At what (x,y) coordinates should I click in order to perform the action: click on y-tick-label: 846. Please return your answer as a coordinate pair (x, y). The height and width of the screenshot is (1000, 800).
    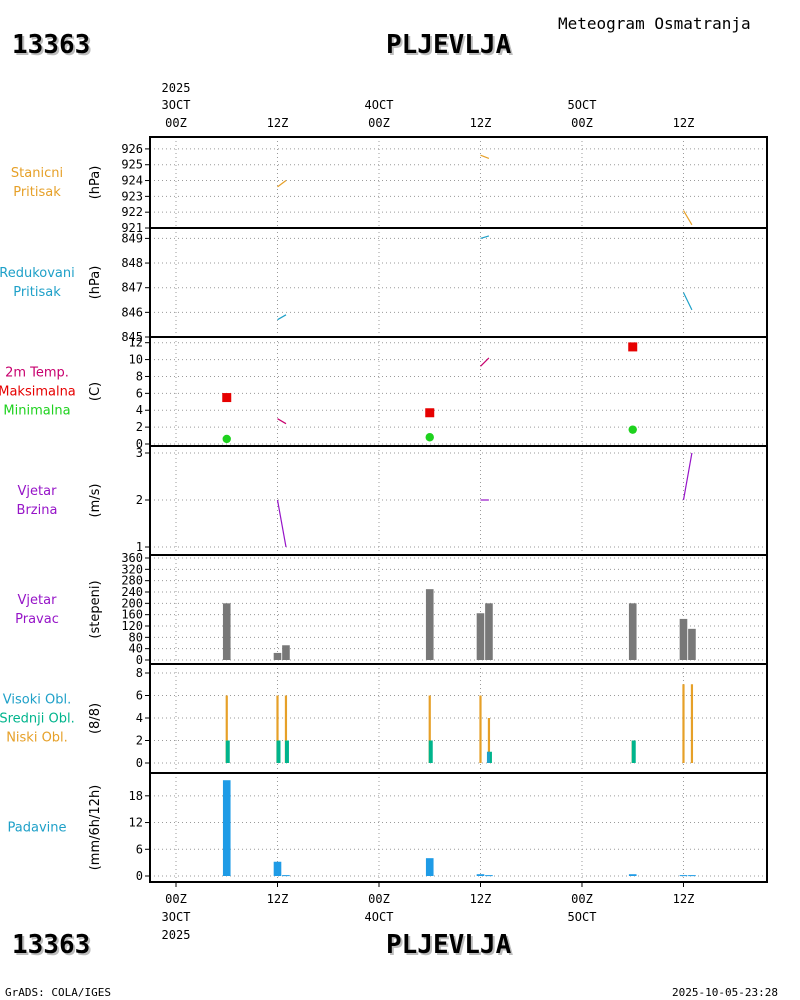
    Looking at the image, I should click on (132, 312).